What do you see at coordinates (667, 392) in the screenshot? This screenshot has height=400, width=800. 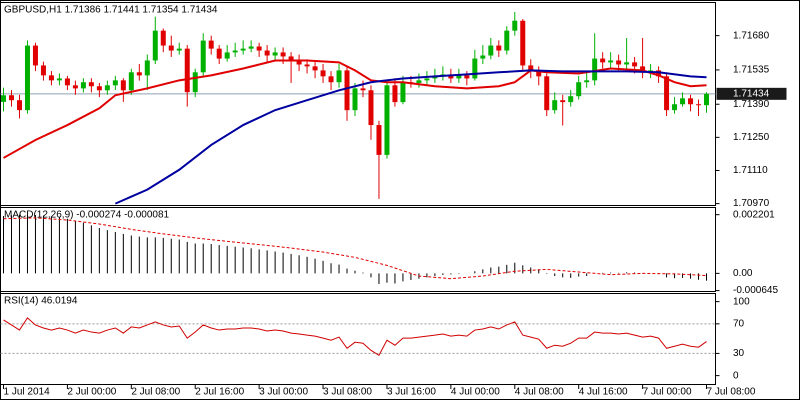 I see `x-tick-label: 7 Jul 00:00` at bounding box center [667, 392].